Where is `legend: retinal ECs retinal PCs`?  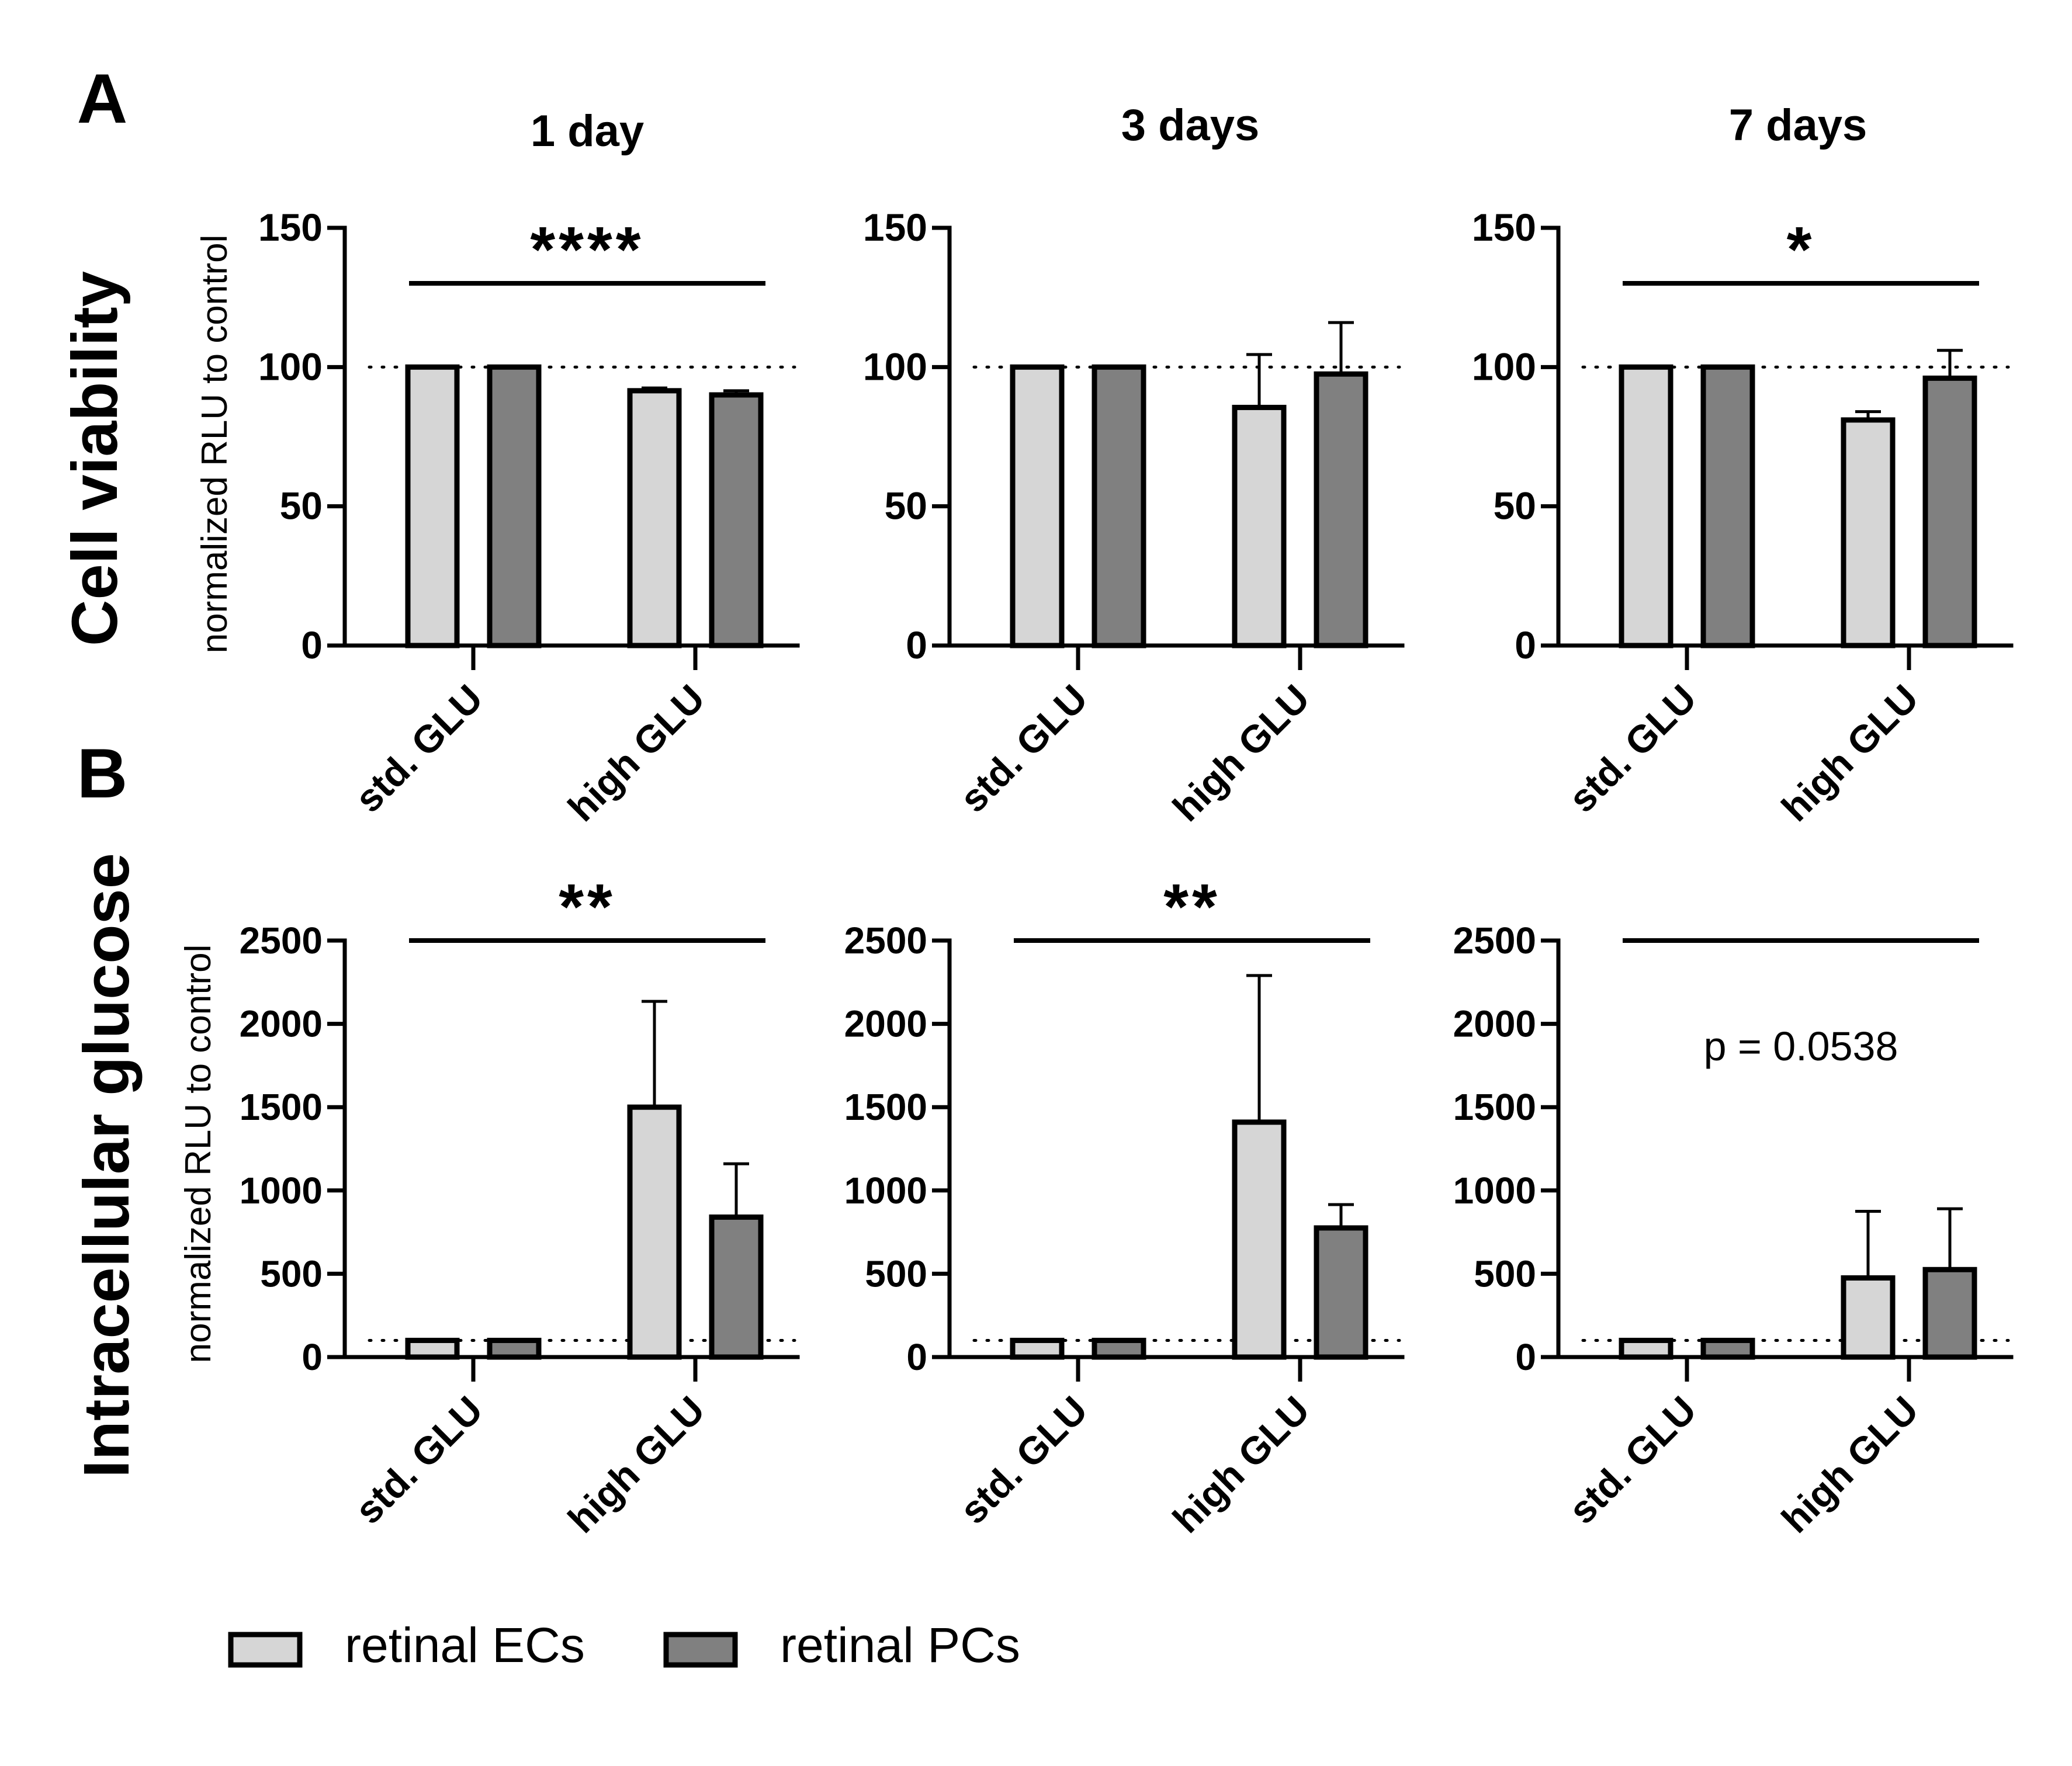
legend: retinal ECs retinal PCs is located at coordinates (624, 1645).